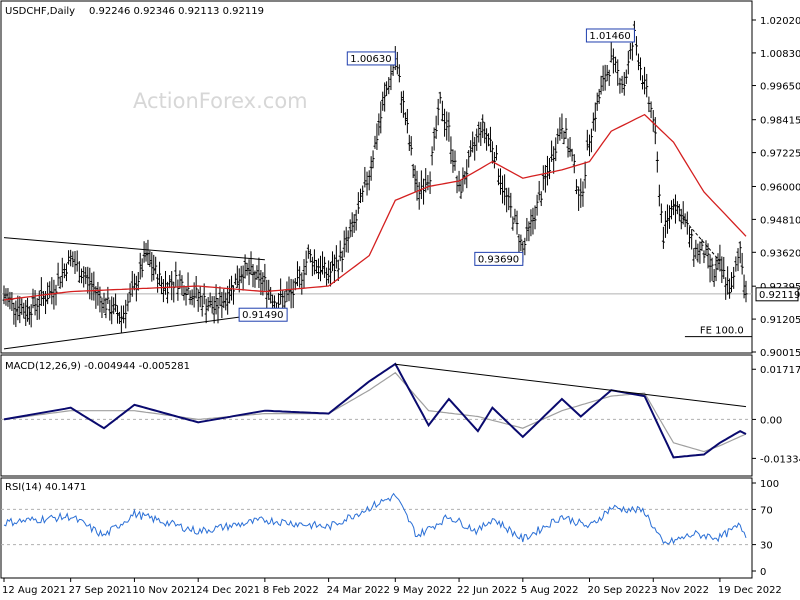 The width and height of the screenshot is (800, 600). Describe the element at coordinates (750, 590) in the screenshot. I see `time-axis-label: 19 Dec 2022` at that location.